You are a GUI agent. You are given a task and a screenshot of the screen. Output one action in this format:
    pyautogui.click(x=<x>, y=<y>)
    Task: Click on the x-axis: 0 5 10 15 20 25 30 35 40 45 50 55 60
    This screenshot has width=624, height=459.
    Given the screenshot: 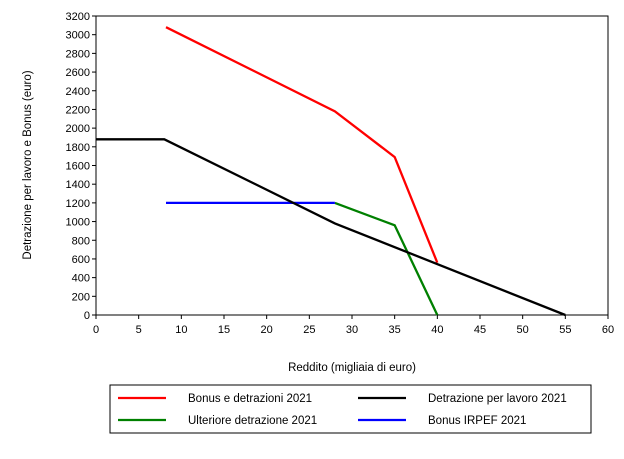 What is the action you would take?
    pyautogui.click(x=353, y=325)
    